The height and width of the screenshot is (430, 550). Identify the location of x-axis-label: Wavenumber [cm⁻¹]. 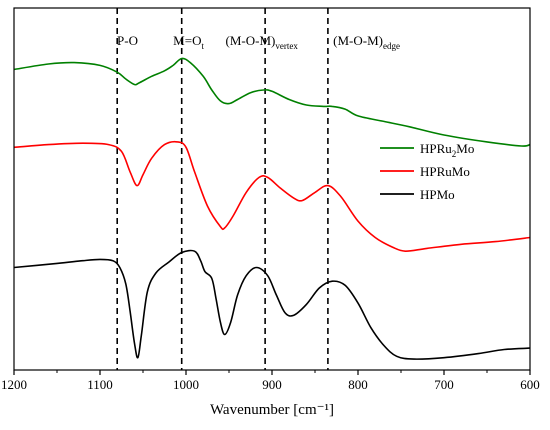
(272, 410).